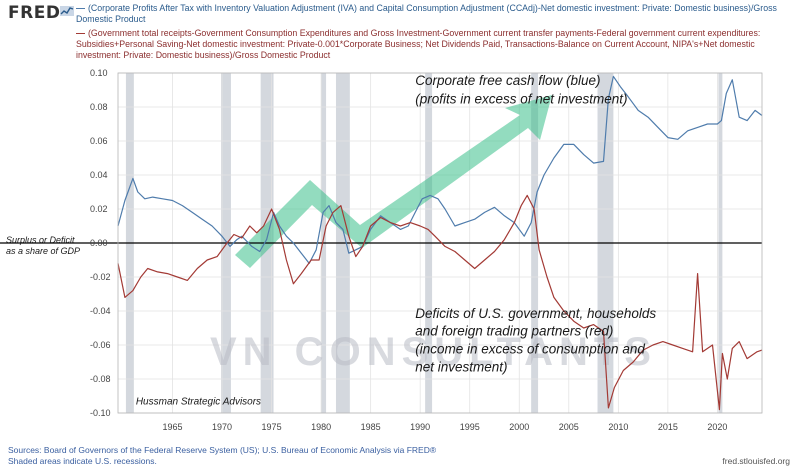 This screenshot has height=466, width=800. Describe the element at coordinates (569, 427) in the screenshot. I see `x-tick-label-8: 2005` at that location.